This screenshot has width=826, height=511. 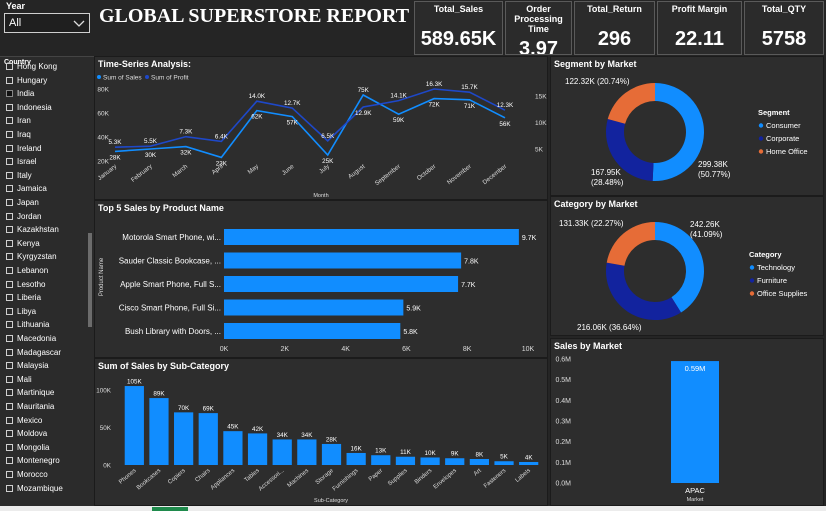 What do you see at coordinates (170, 509) in the screenshot?
I see `page-tab-indicator` at bounding box center [170, 509].